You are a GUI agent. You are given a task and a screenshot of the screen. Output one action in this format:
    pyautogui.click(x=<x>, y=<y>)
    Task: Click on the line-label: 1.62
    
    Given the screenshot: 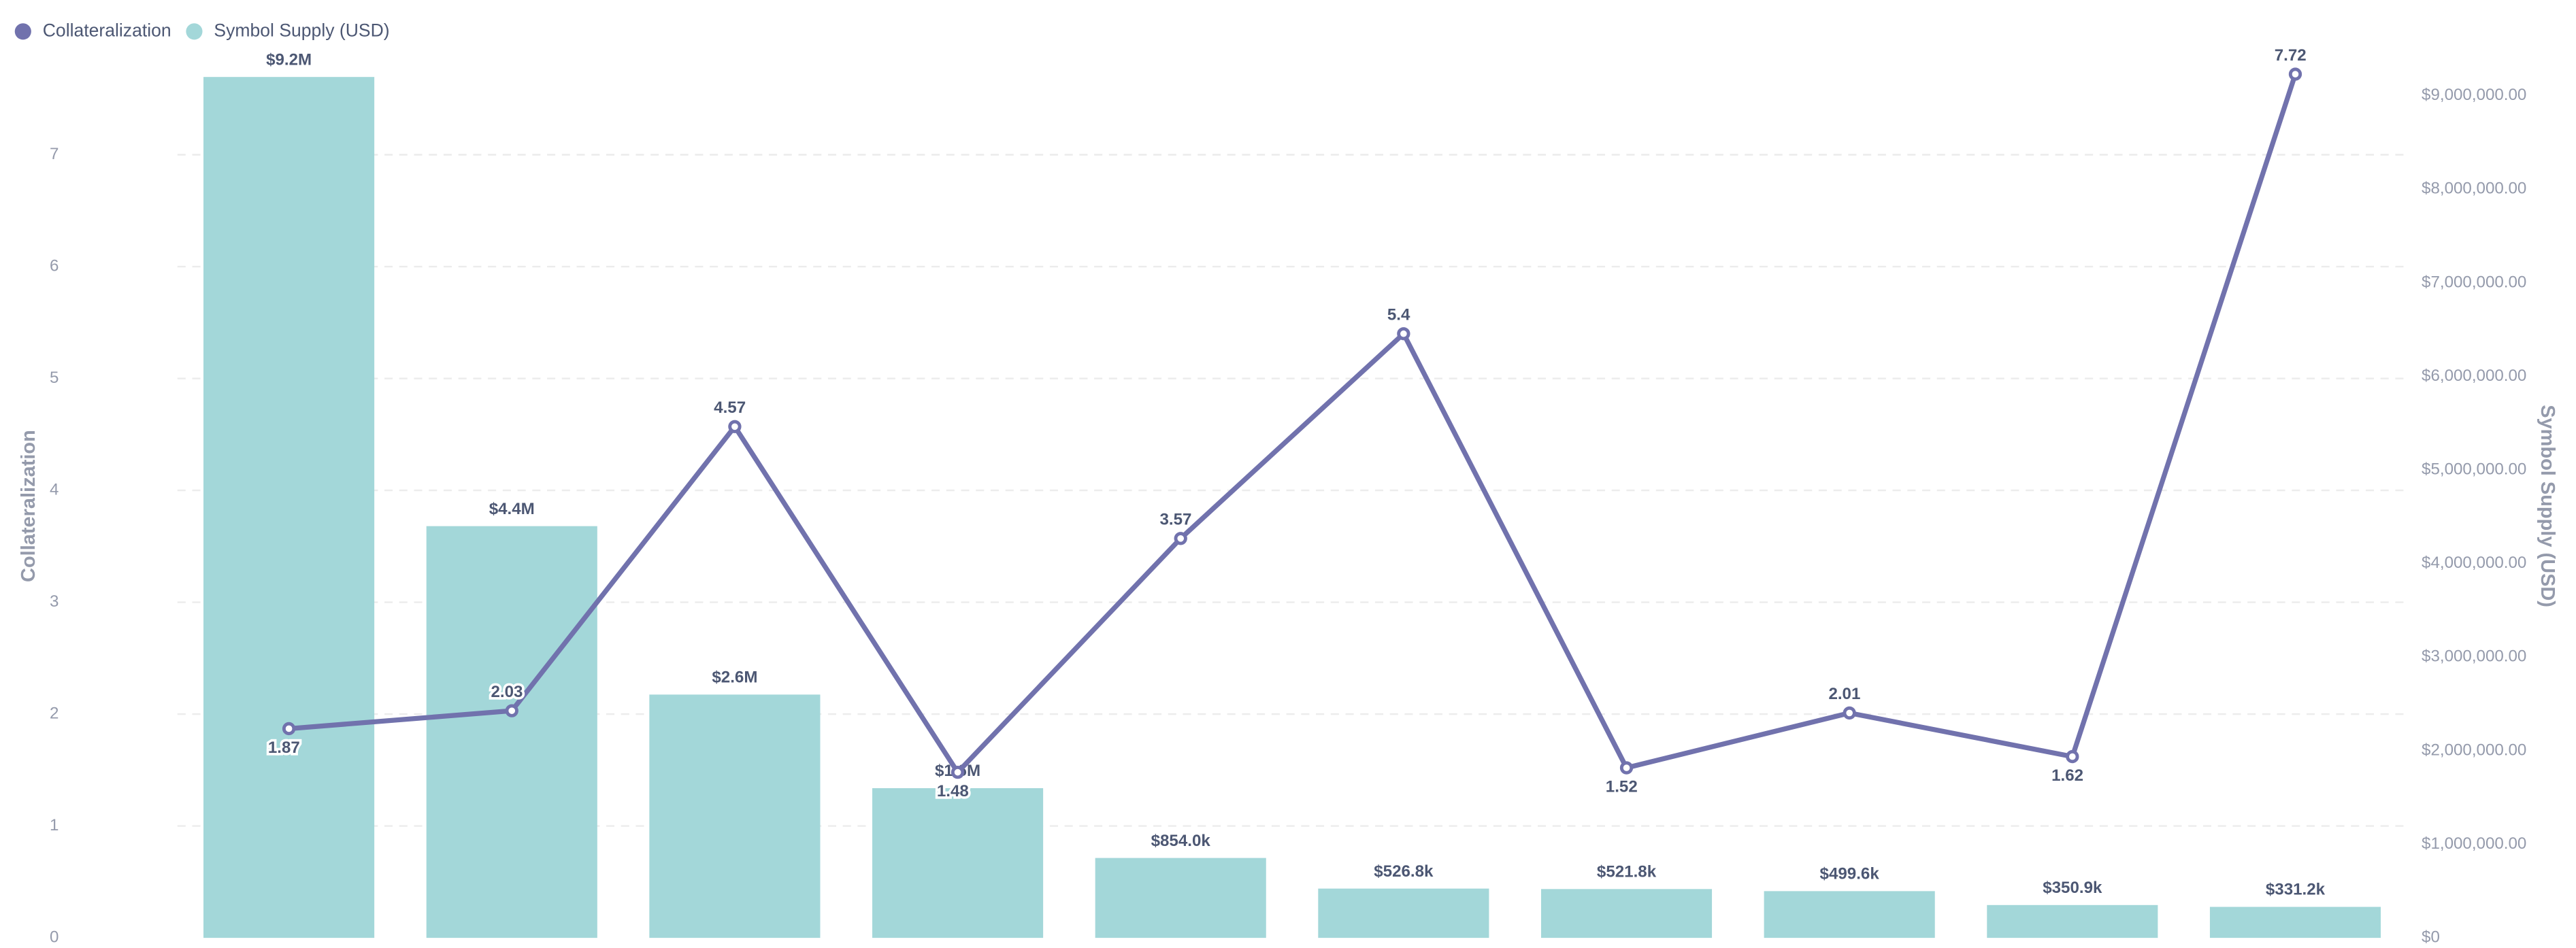 What is the action you would take?
    pyautogui.click(x=2067, y=775)
    